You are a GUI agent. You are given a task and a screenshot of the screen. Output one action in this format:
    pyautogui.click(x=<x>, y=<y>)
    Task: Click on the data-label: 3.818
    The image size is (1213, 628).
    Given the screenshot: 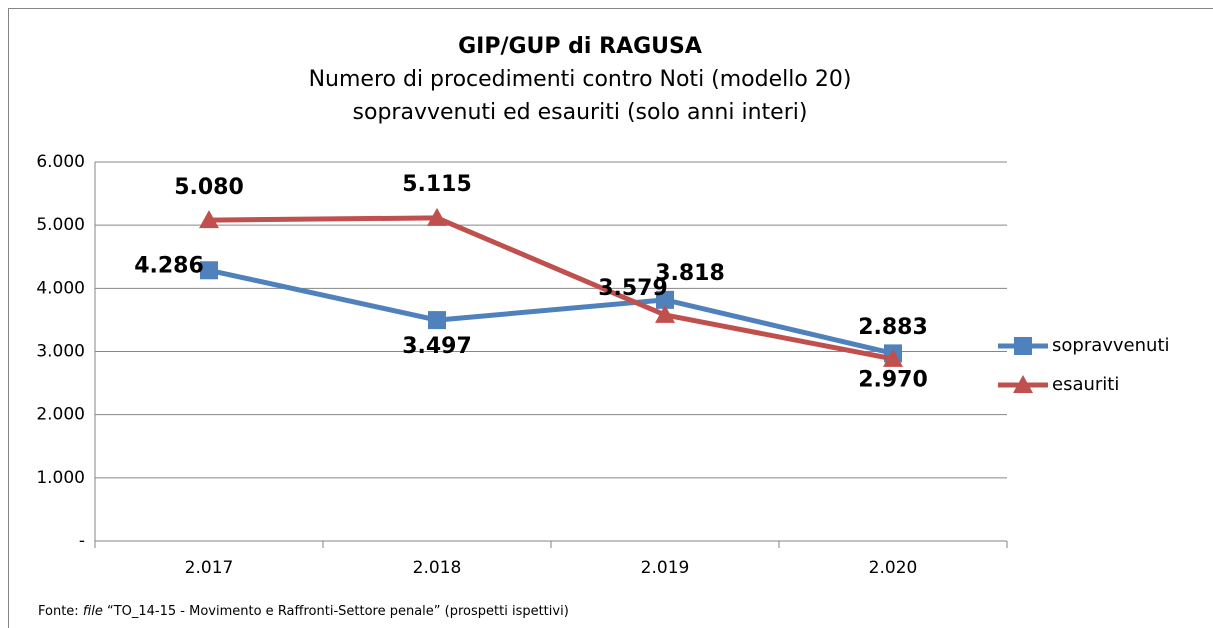 What is the action you would take?
    pyautogui.click(x=690, y=273)
    